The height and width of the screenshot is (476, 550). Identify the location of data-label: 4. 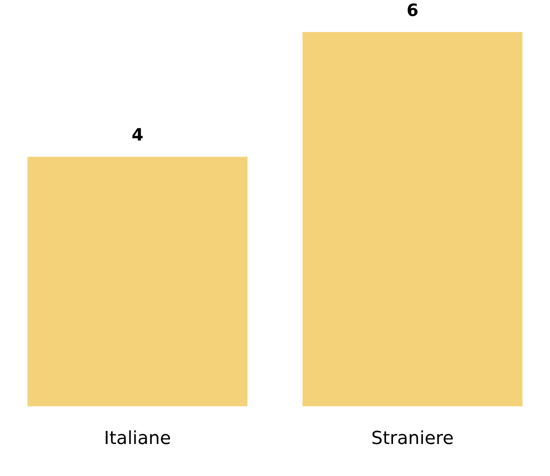
(138, 136).